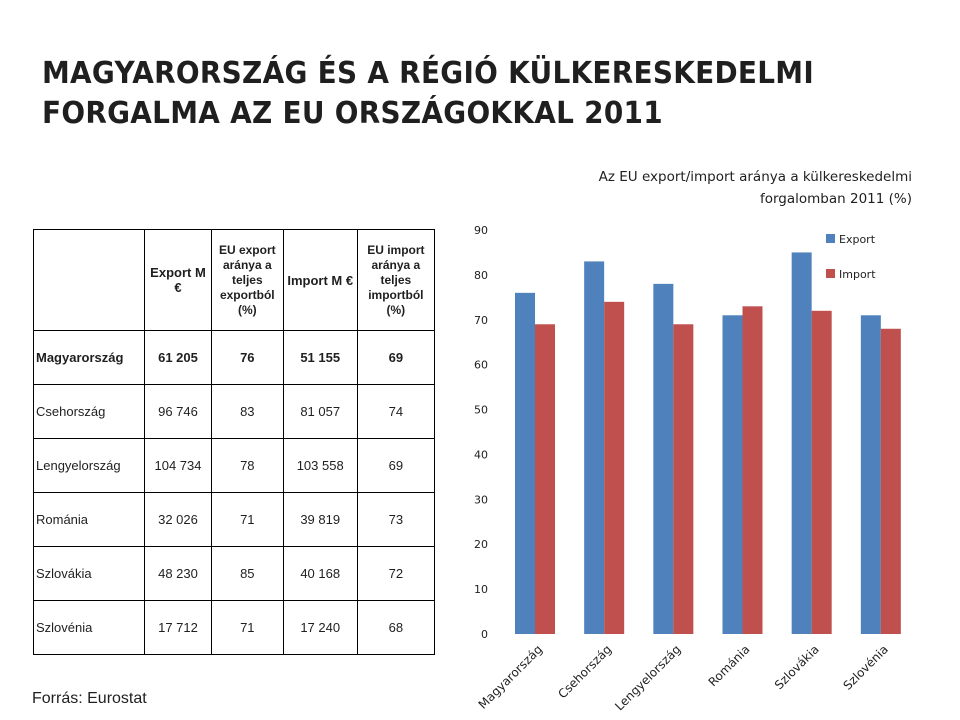  Describe the element at coordinates (484, 634) in the screenshot. I see `y-tick-label: 0` at that location.